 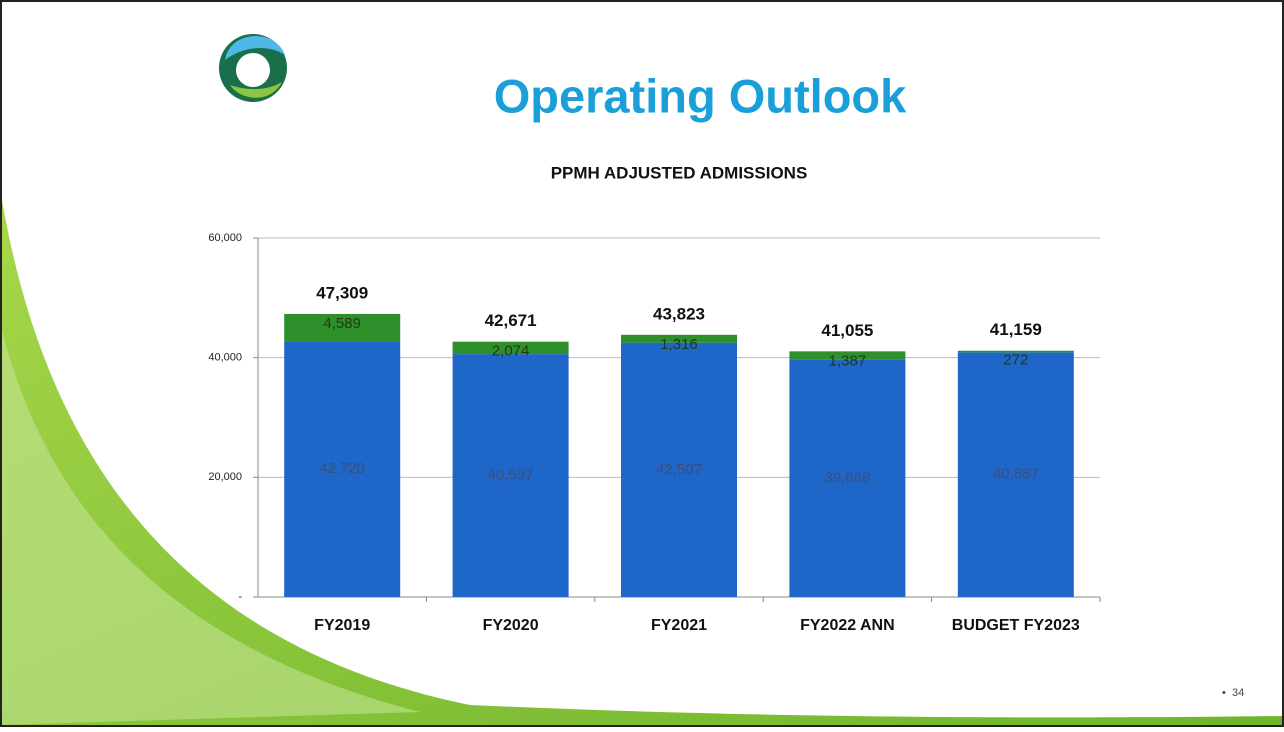 What do you see at coordinates (225, 358) in the screenshot?
I see `y-tick-label: 40,000` at bounding box center [225, 358].